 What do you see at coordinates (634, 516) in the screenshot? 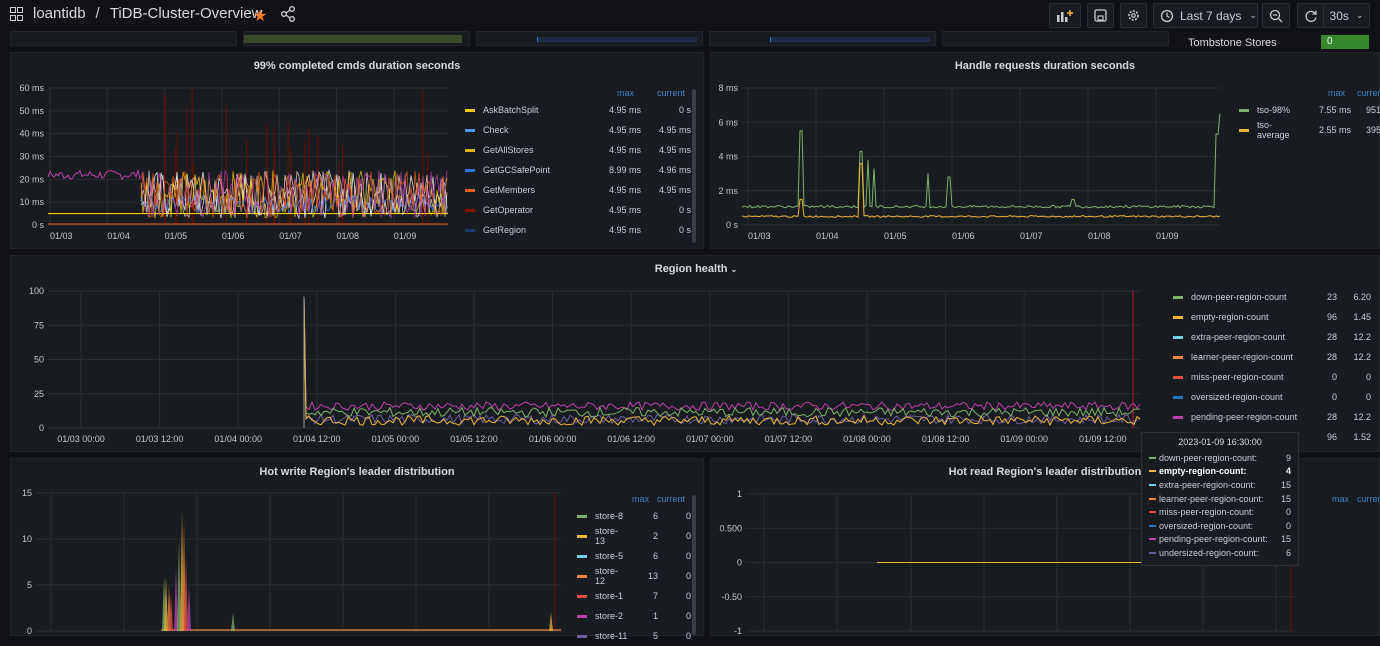
I see `legend-item: store-8 6 0` at bounding box center [634, 516].